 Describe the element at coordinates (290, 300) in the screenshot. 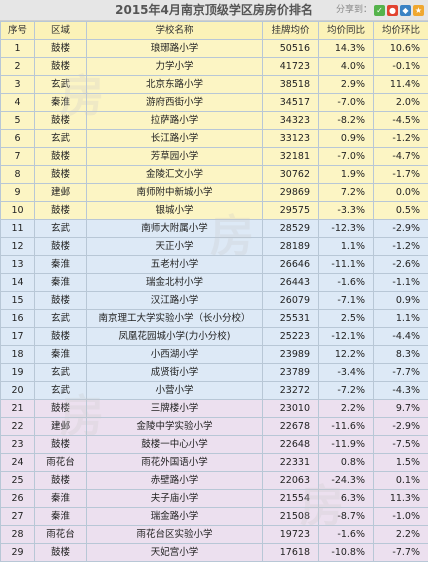

I see `price-cell: 26079` at that location.